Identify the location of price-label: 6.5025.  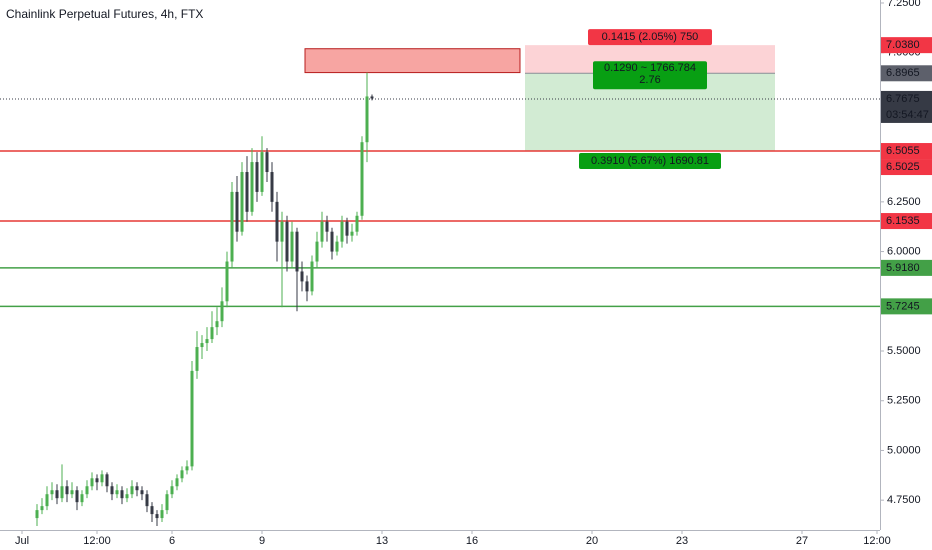
(903, 167).